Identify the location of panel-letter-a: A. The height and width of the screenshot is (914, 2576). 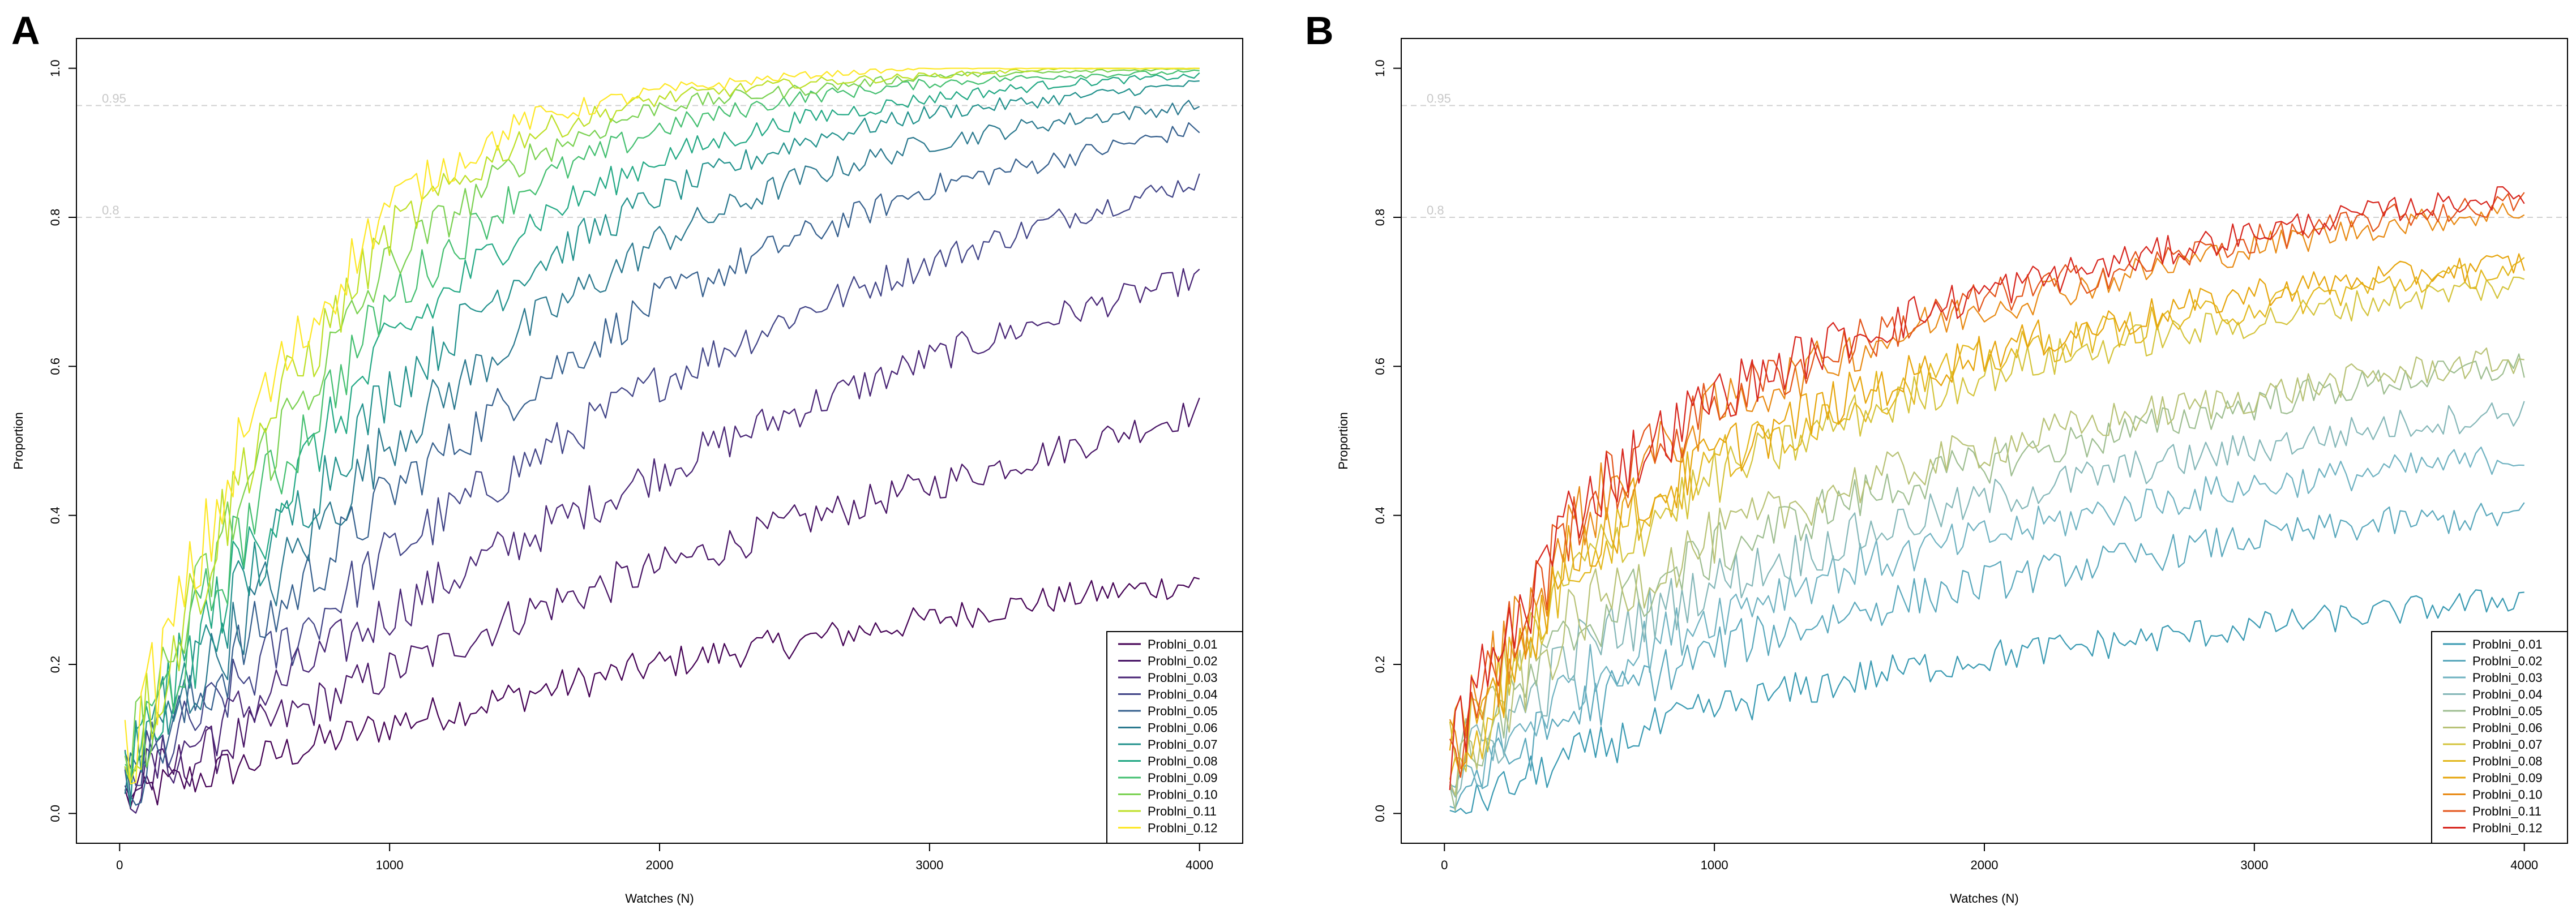
(25, 30).